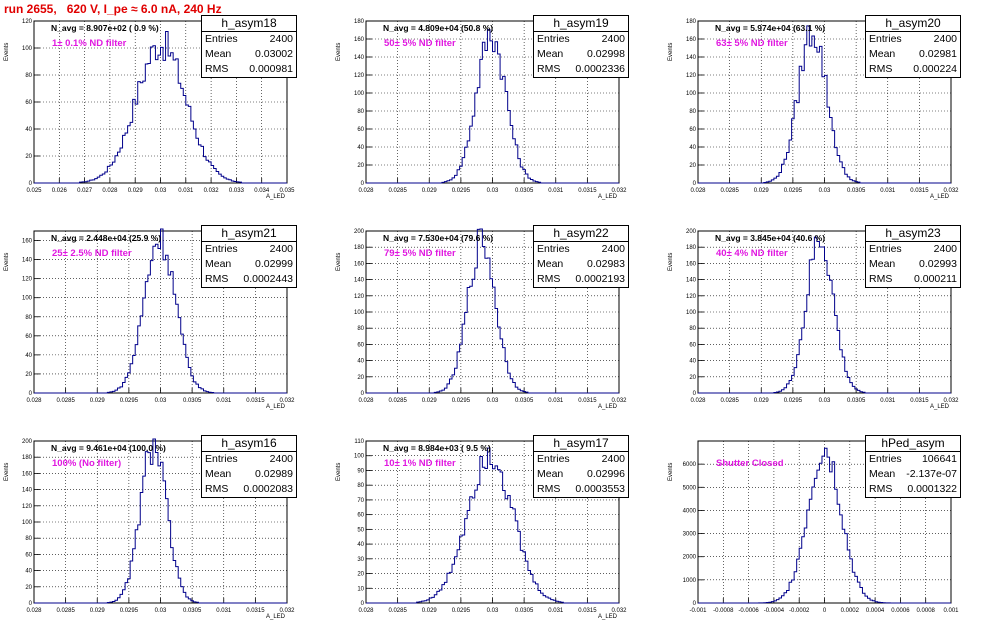 The image size is (996, 622). What do you see at coordinates (581, 24) in the screenshot?
I see `stats-title: h_asym19` at bounding box center [581, 24].